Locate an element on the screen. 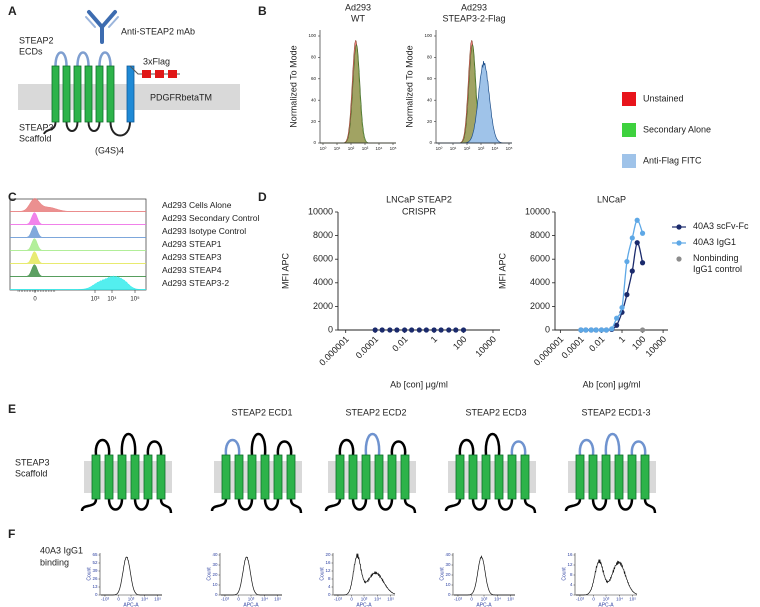 Image resolution: width=760 pixels, height=607 pixels. fit-curve is located at coordinates (612, 286).